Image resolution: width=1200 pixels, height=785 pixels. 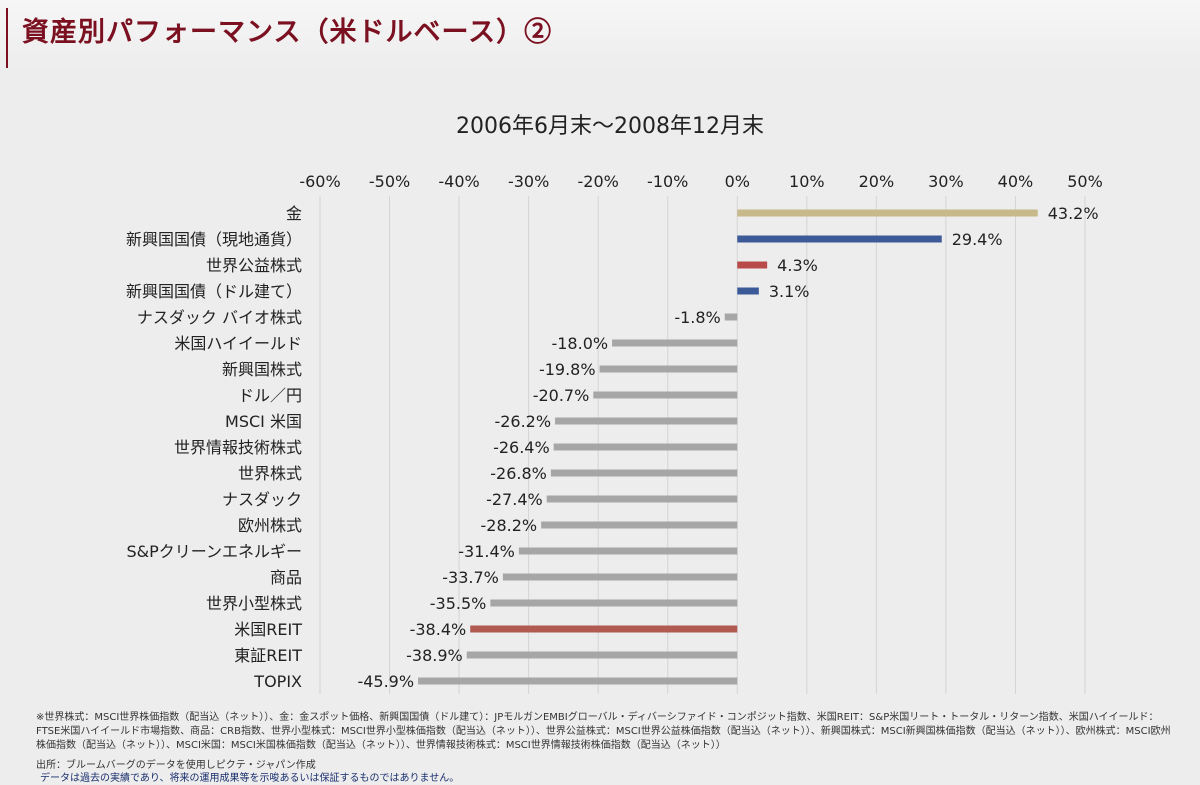 What do you see at coordinates (262, 369) in the screenshot?
I see `category-label: 新興国株式` at bounding box center [262, 369].